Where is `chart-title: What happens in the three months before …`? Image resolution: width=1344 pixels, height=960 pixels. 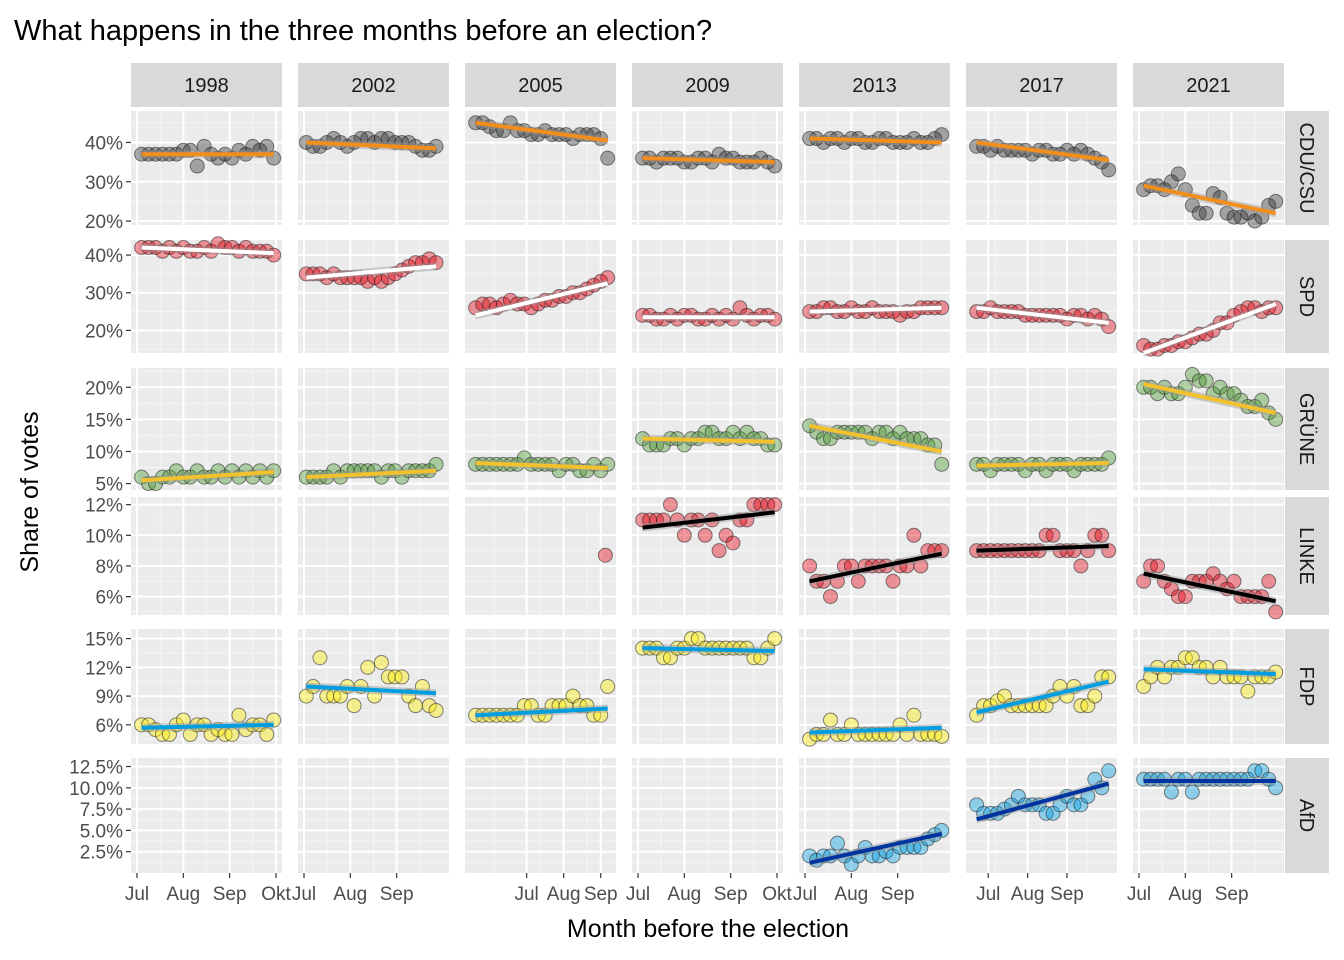
chart-title: What happens in the three months before … is located at coordinates (363, 31).